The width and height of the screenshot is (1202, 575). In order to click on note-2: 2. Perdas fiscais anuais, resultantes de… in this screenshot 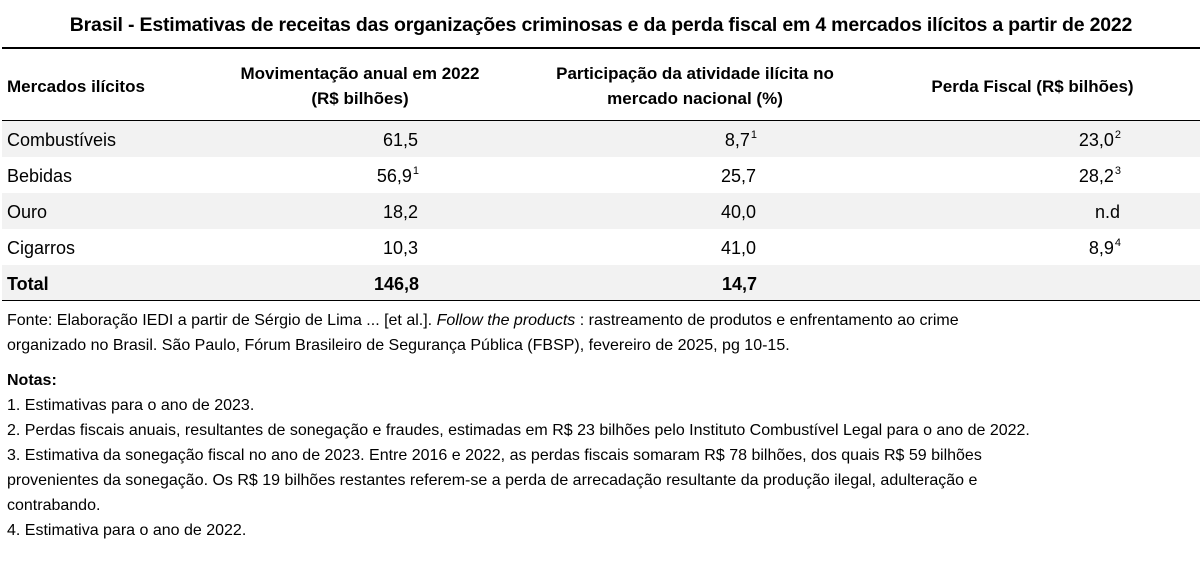, I will do `click(518, 430)`.